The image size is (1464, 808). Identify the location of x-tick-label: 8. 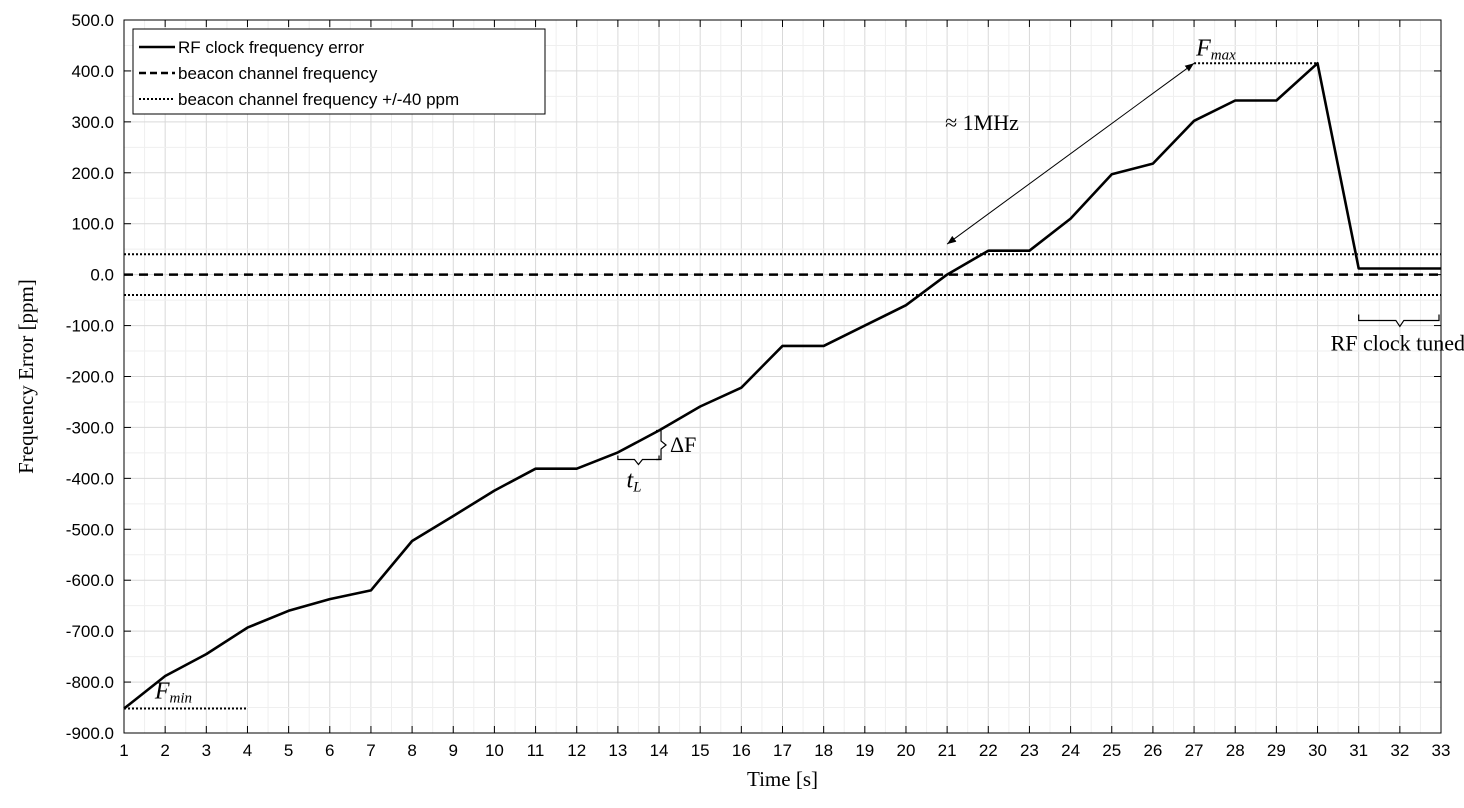
(411, 750).